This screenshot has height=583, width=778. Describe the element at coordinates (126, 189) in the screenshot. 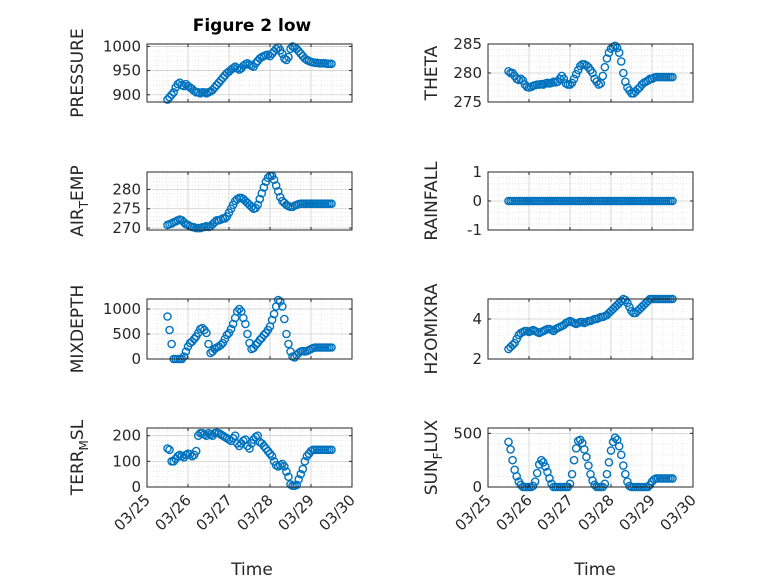

I see `y-tick-label: 280` at that location.